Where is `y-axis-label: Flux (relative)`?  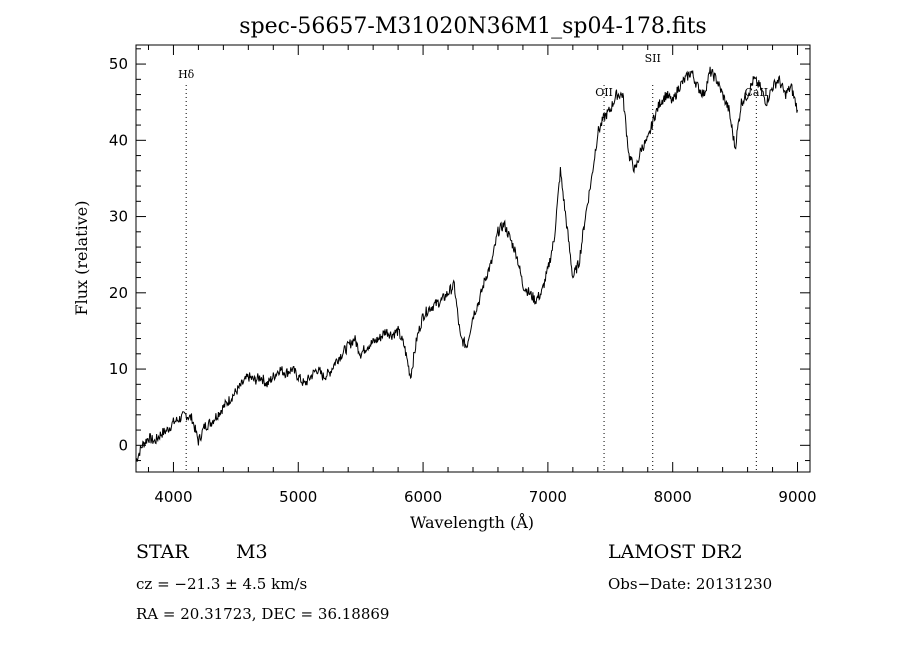
y-axis-label: Flux (relative) is located at coordinates (81, 258).